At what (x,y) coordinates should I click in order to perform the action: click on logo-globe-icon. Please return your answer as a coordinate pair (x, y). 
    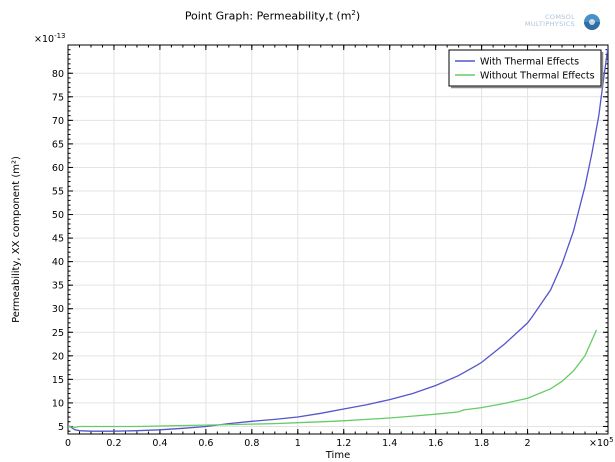
    Looking at the image, I should click on (592, 22).